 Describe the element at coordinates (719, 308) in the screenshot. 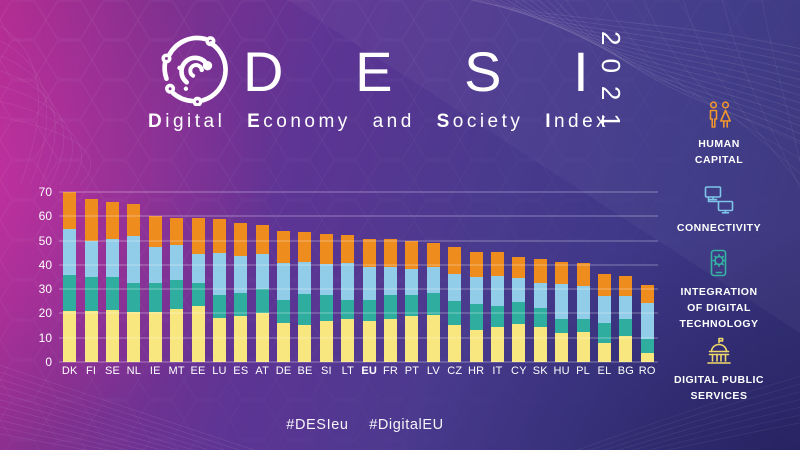

I see `legend-label-integration: INTEGRATION OF DIGITAL TECHNOLOGY` at that location.